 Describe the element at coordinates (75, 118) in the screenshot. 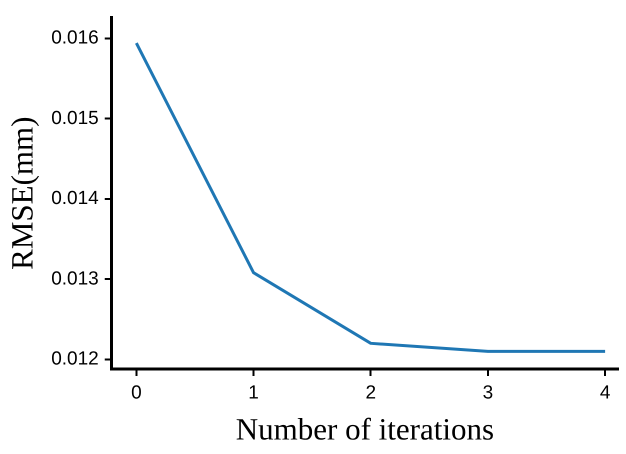

I see `y-tick-label: 0.015` at that location.